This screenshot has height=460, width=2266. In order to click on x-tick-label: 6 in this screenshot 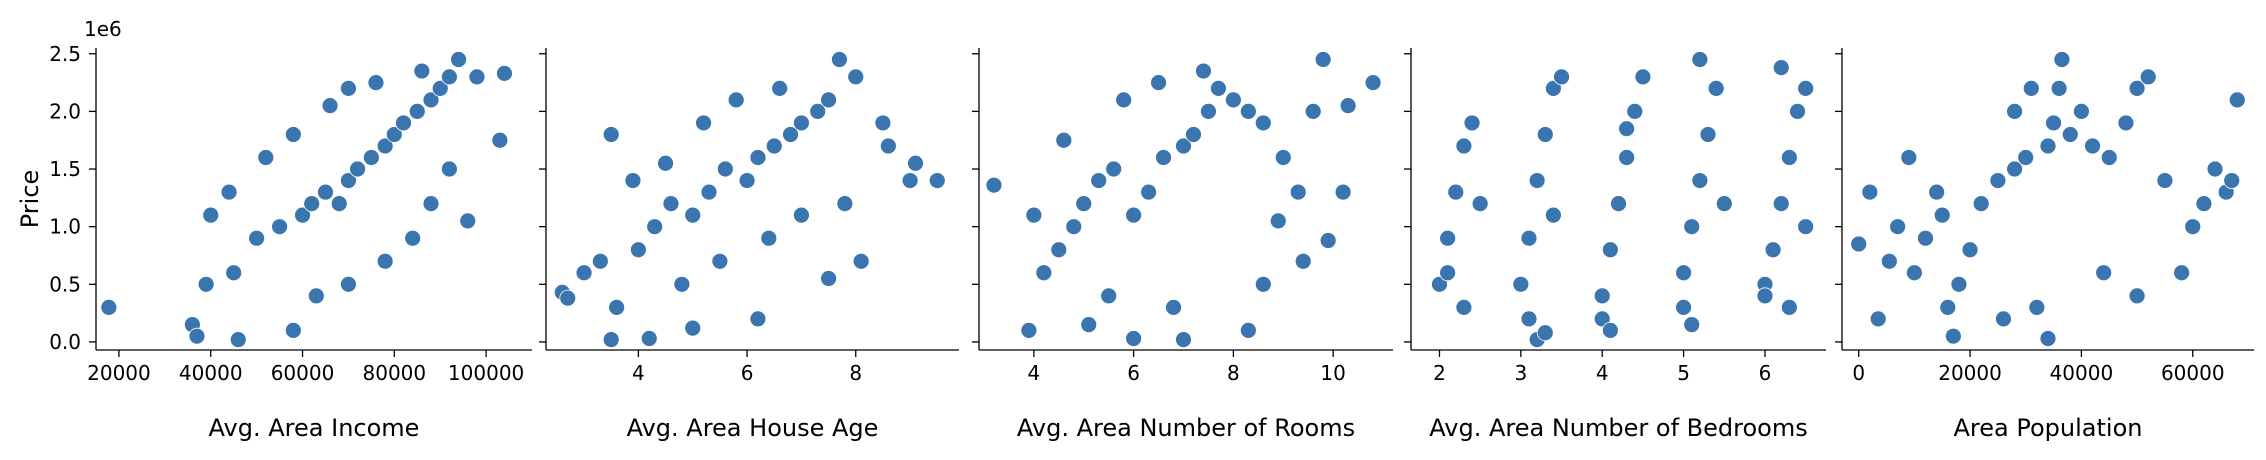, I will do `click(1765, 373)`.